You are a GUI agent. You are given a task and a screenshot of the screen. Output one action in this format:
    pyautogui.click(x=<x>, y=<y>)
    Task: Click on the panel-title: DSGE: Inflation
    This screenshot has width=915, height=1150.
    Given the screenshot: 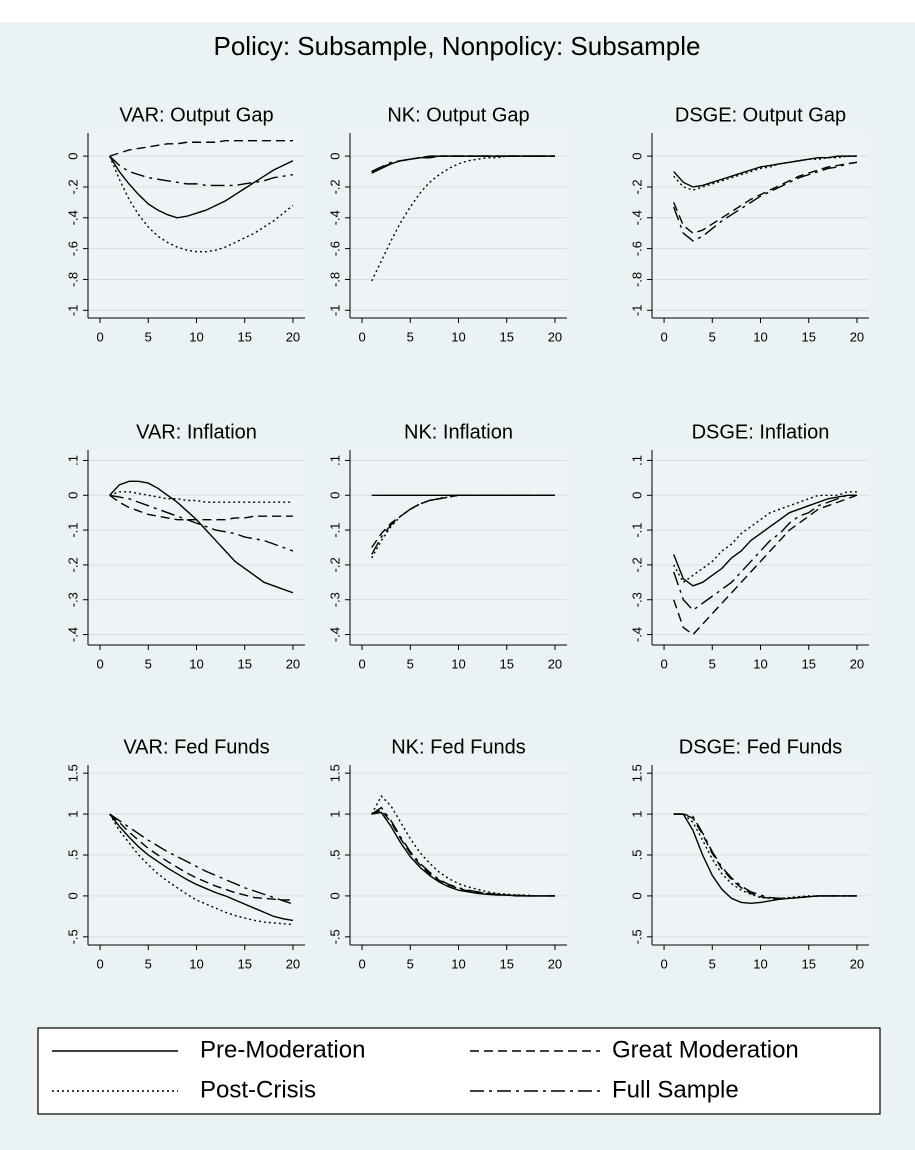 What is the action you would take?
    pyautogui.click(x=761, y=432)
    